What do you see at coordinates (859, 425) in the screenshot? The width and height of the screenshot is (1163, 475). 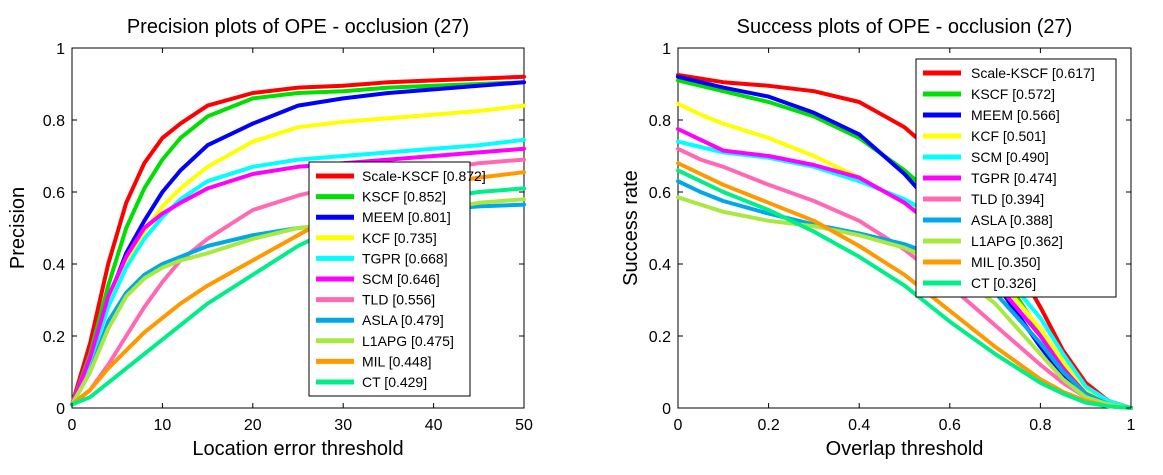 I see `x-tick-label: 0.4` at bounding box center [859, 425].